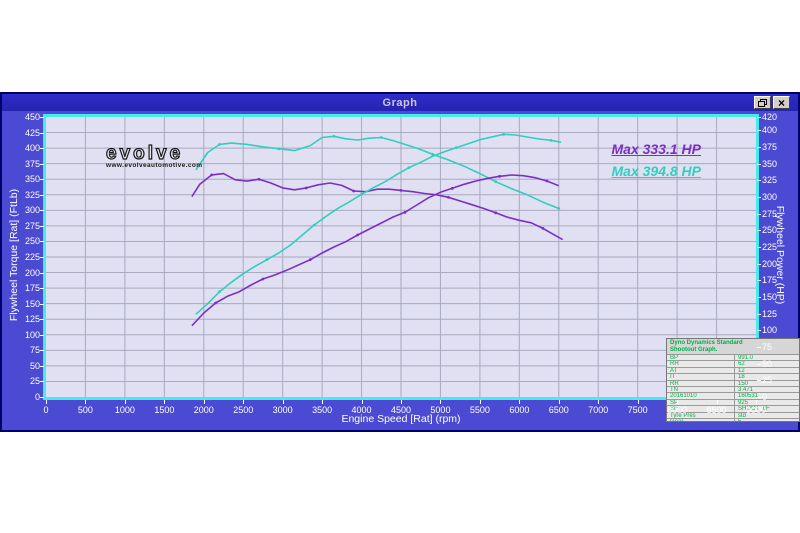  What do you see at coordinates (34, 381) in the screenshot?
I see `y-left-tick-label: 25` at bounding box center [34, 381].